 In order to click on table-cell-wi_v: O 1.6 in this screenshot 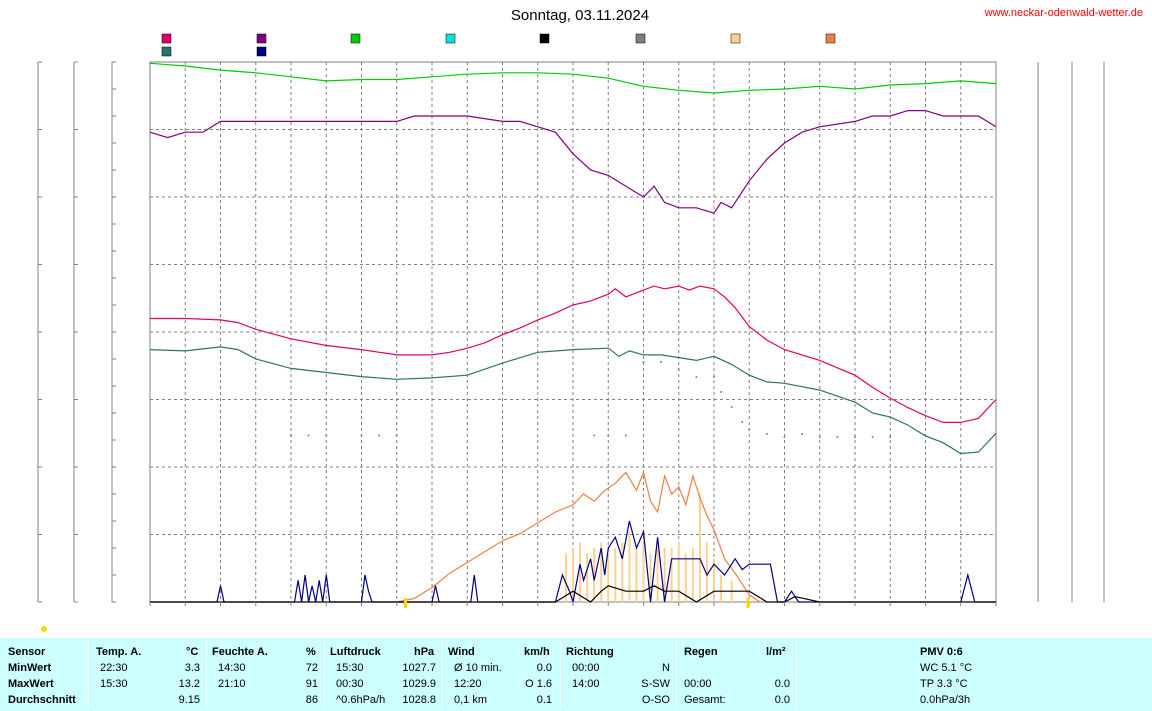, I will do `click(538, 684)`.